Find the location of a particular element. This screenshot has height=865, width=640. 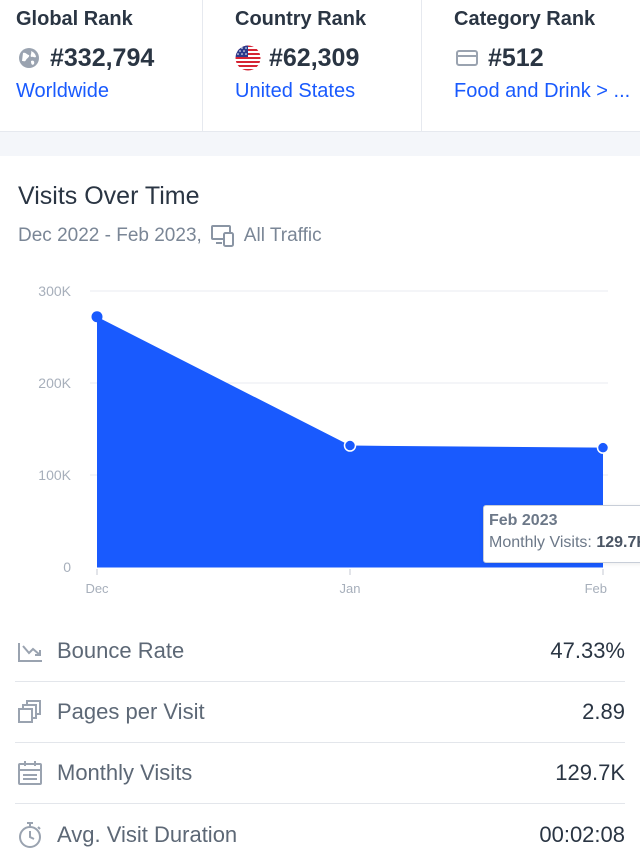

metric-value: 47.33% is located at coordinates (587, 650).